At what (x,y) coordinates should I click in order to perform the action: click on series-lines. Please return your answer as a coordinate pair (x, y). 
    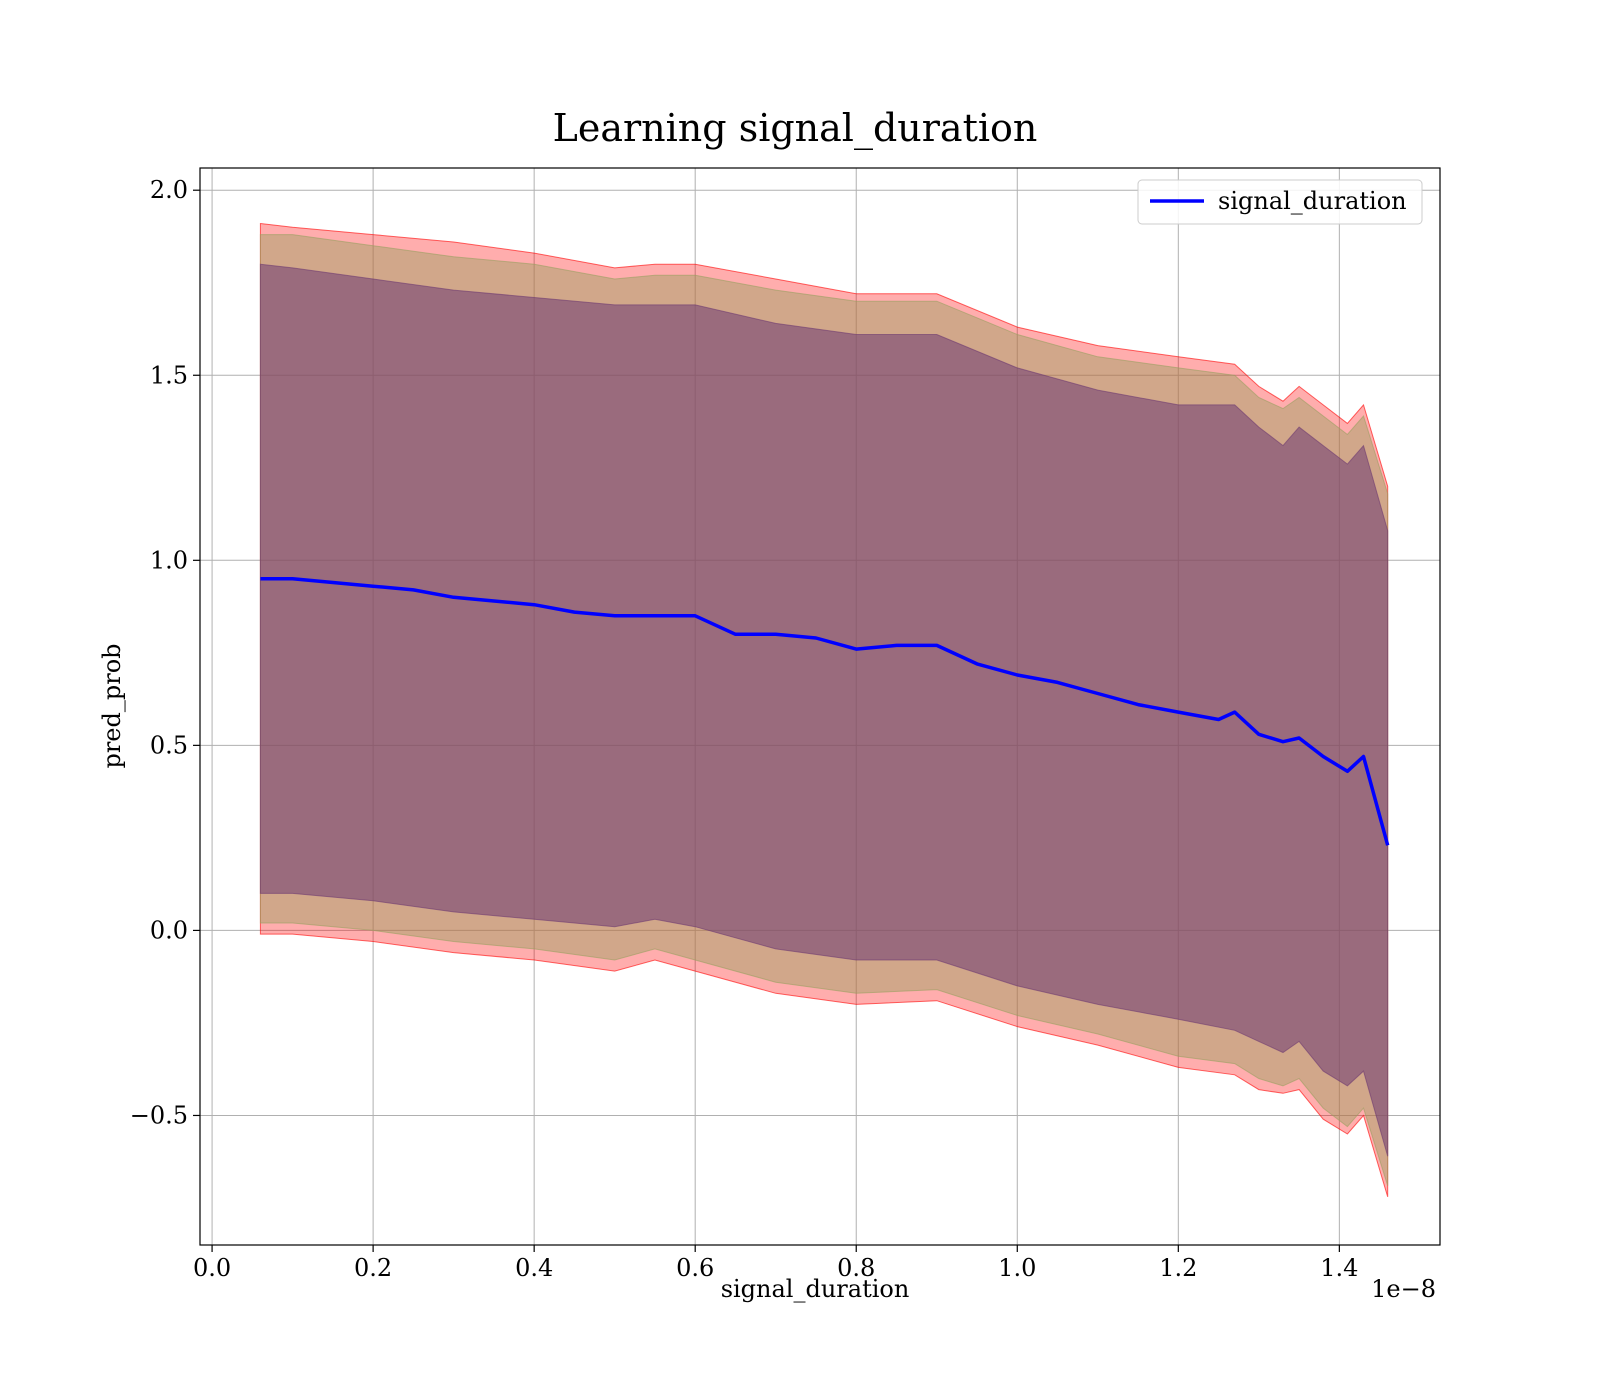
    Looking at the image, I should click on (825, 711).